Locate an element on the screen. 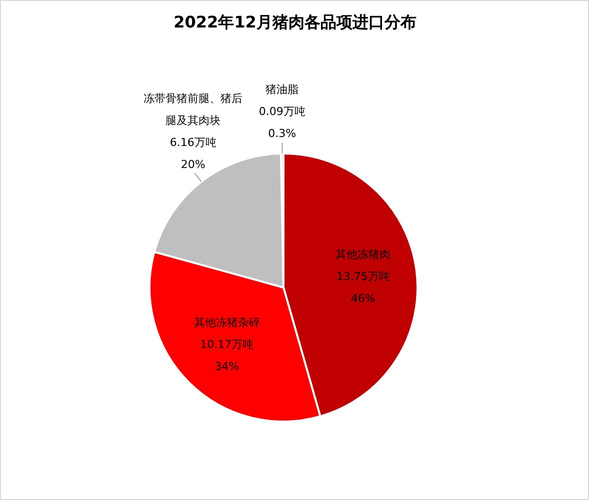 Image resolution: width=589 pixels, height=500 pixels. chart-title: 2022年12月猪肉各品项进口分布 is located at coordinates (295, 22).